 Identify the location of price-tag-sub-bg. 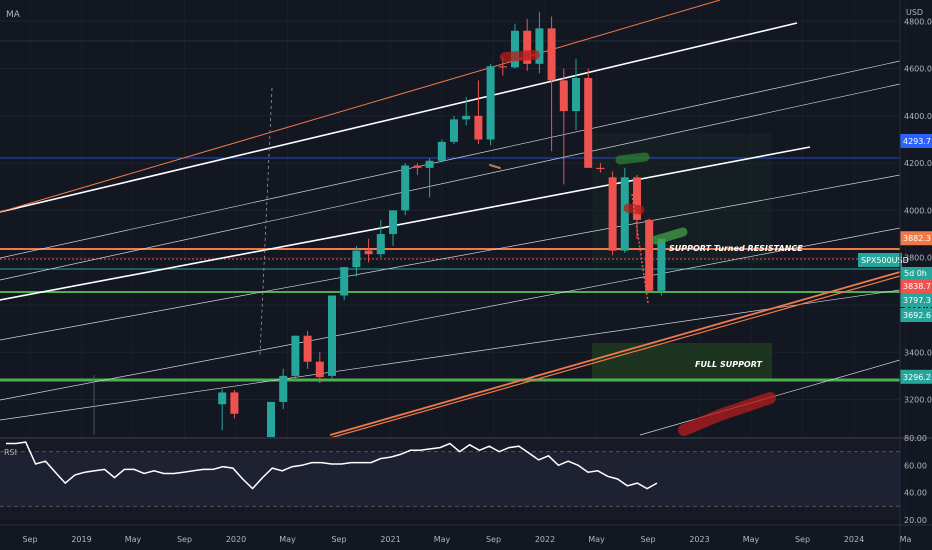
(916, 273).